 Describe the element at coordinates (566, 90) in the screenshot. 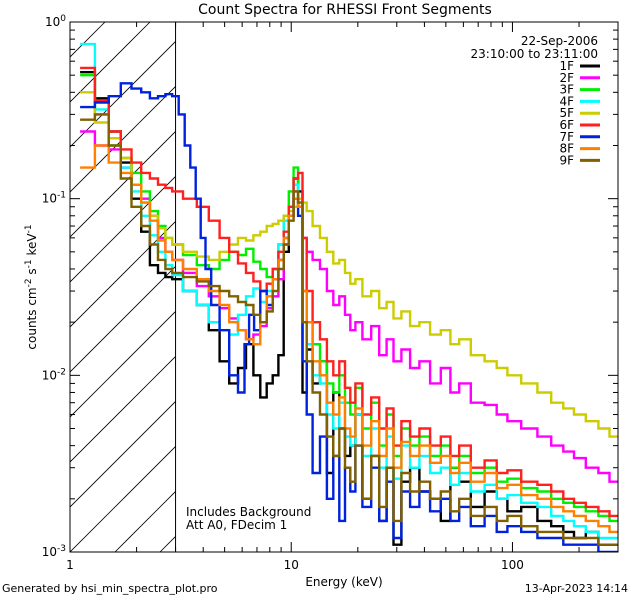

I see `legend-label-3f: 3F` at that location.